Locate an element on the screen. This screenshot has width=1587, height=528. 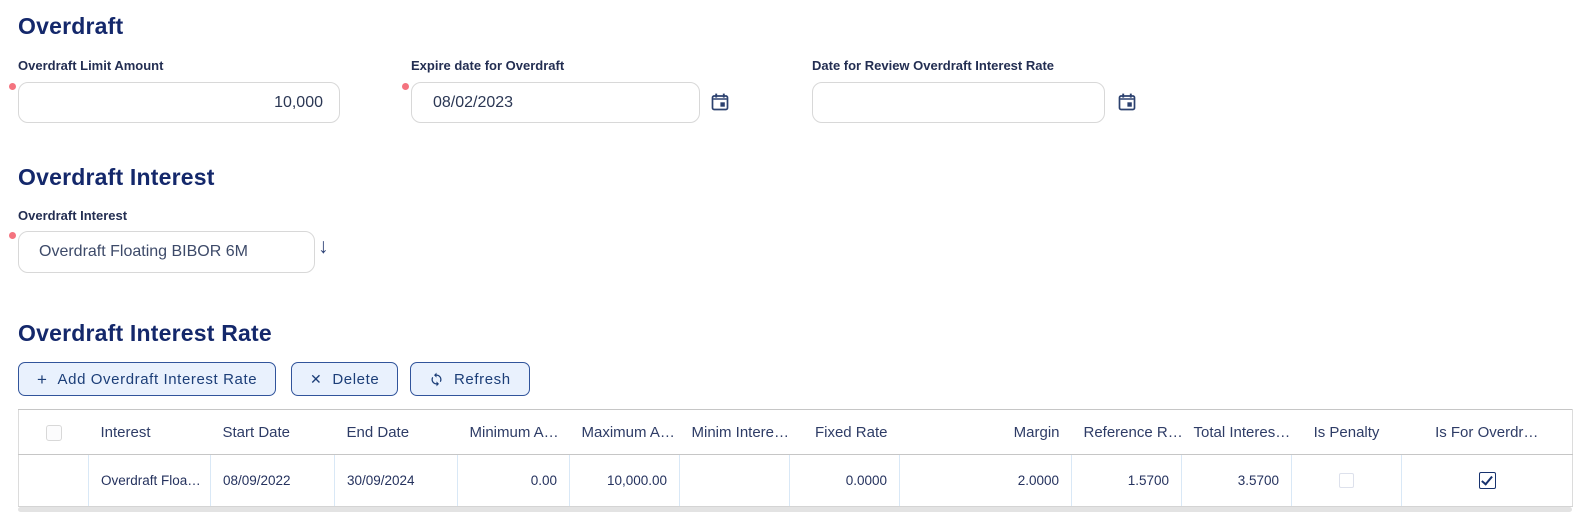
delete-button: ✕ Delete is located at coordinates (345, 379).